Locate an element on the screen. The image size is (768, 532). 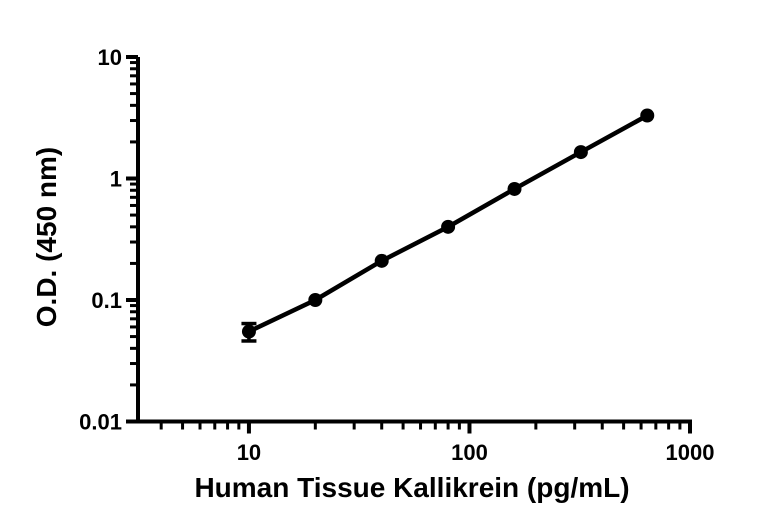
x-tick-label: 100 is located at coordinates (469, 452).